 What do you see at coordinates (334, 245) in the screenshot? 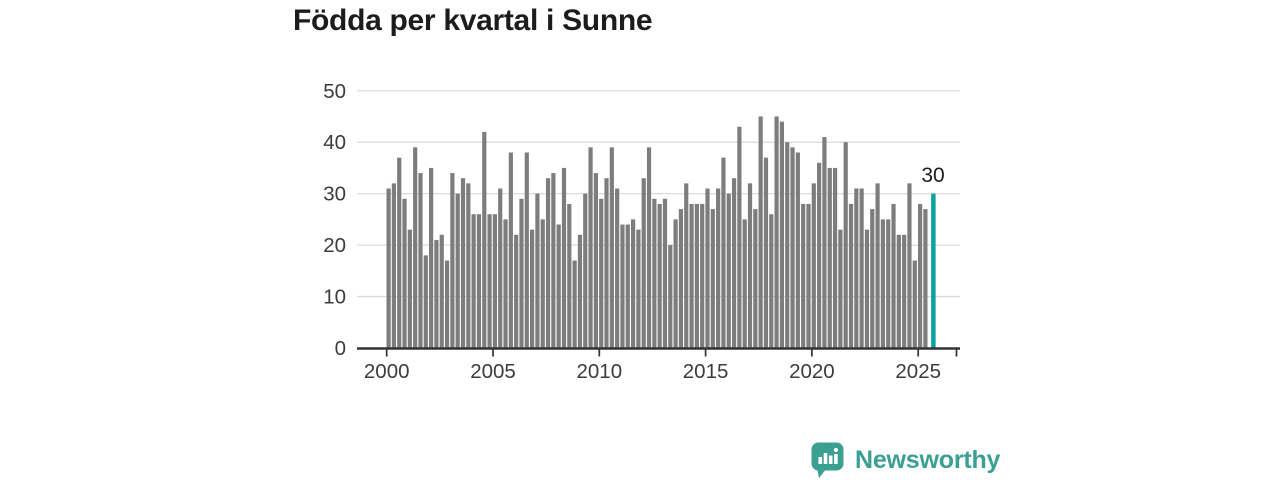
I see `y-tick-label: 20` at bounding box center [334, 245].